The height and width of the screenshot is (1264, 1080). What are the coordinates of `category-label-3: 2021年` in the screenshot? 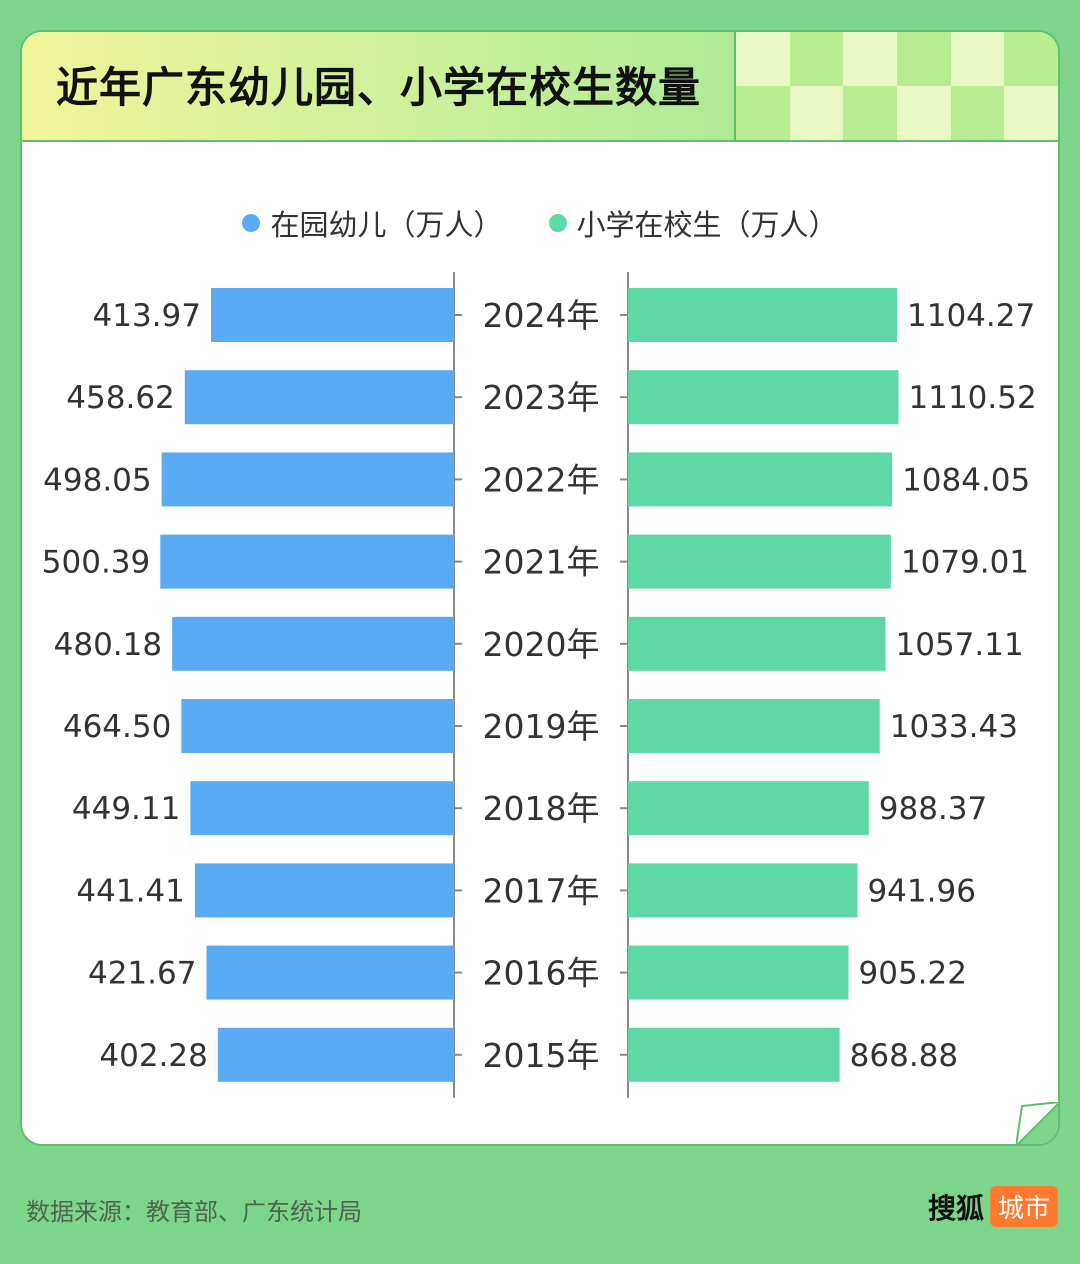 It's located at (541, 562).